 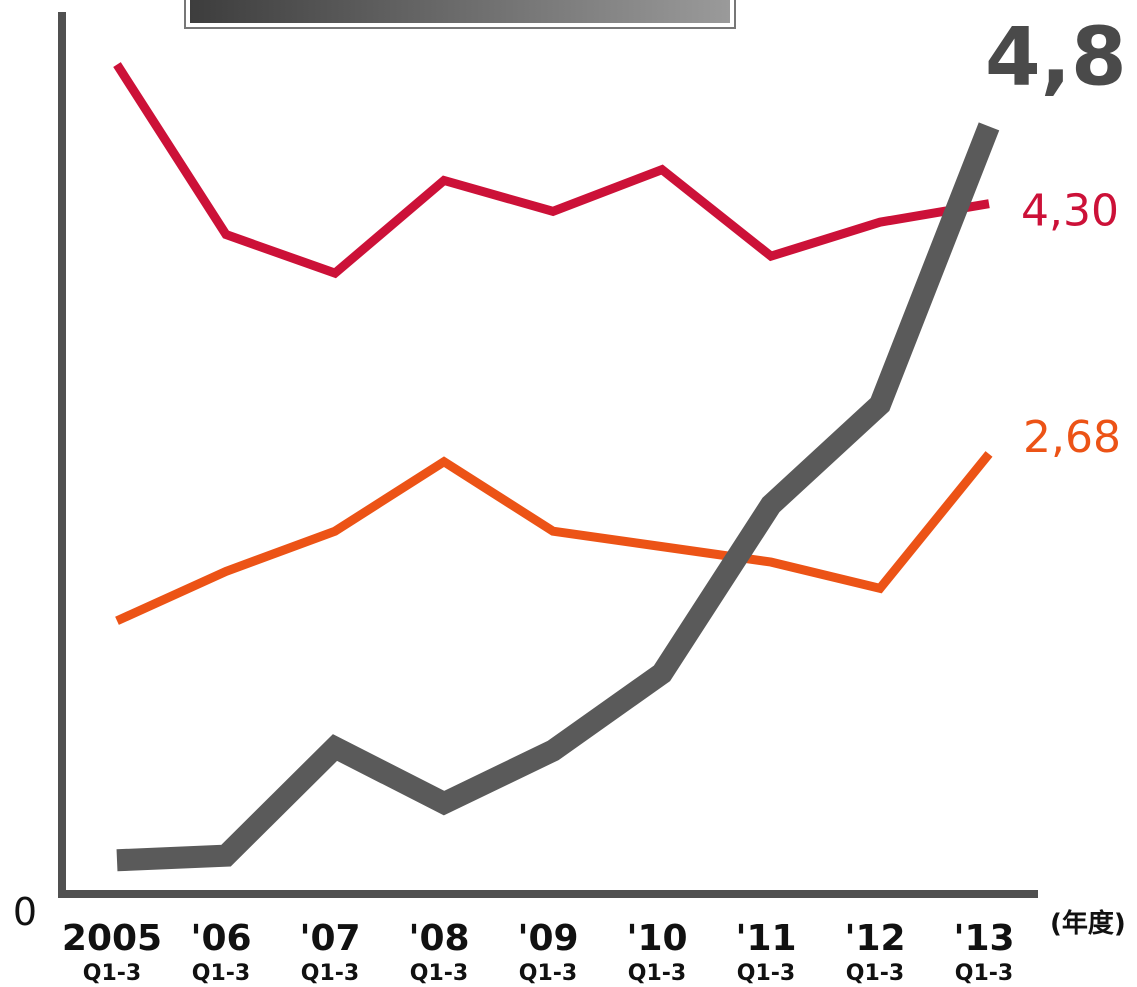 I want to click on x-axis-unit-label: (年度), so click(x=1088, y=923).